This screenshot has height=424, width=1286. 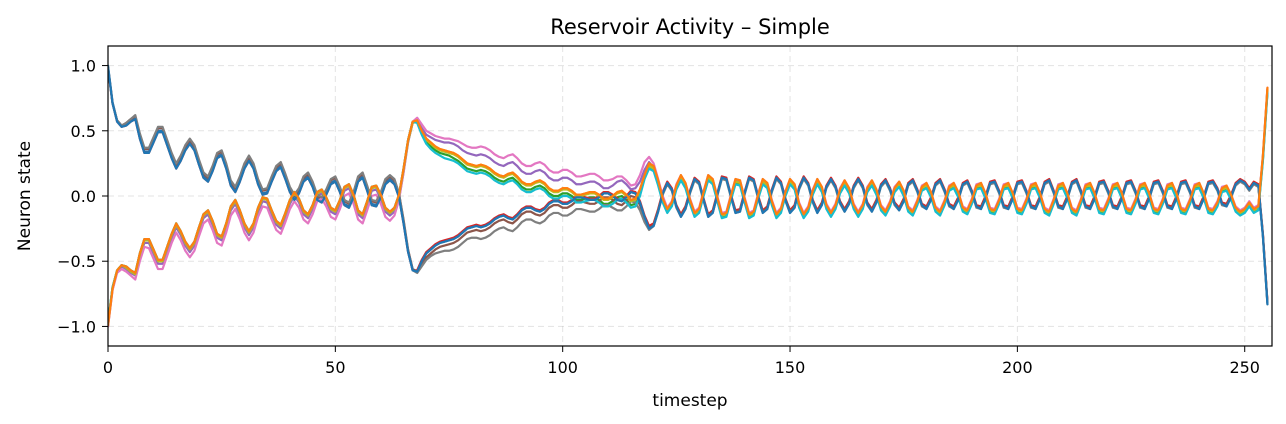 What do you see at coordinates (83, 66) in the screenshot?
I see `y-tick-label: 1.0` at bounding box center [83, 66].